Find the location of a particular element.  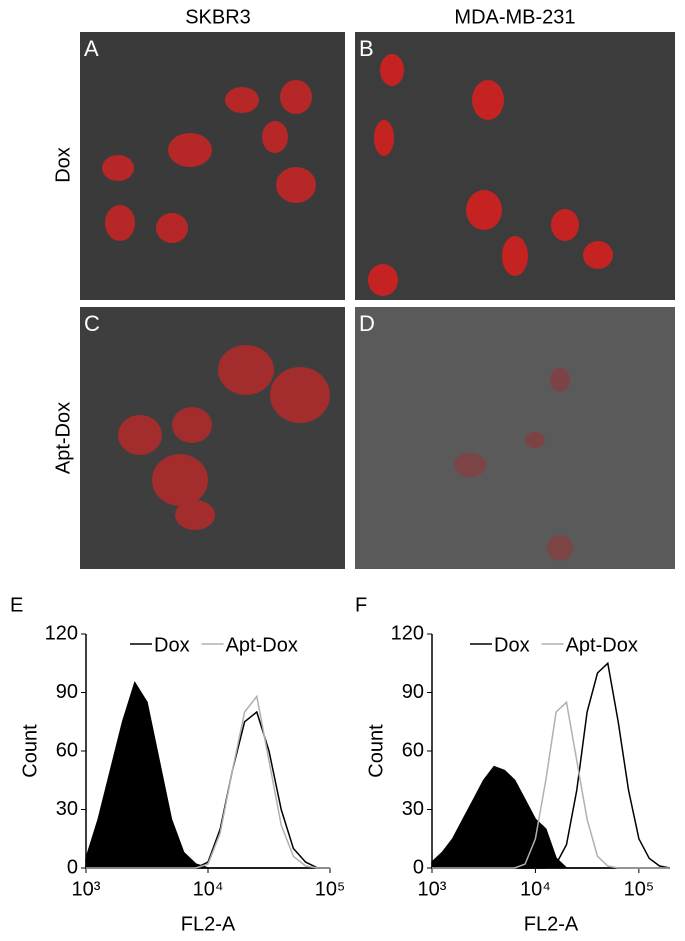

panel-label: C is located at coordinates (92, 323).